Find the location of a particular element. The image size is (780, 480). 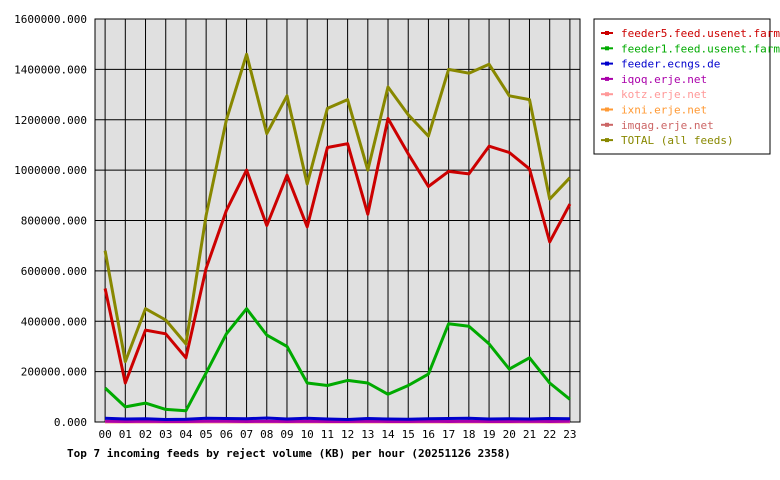

legend-entry: kotz.erje.net is located at coordinates (664, 94).